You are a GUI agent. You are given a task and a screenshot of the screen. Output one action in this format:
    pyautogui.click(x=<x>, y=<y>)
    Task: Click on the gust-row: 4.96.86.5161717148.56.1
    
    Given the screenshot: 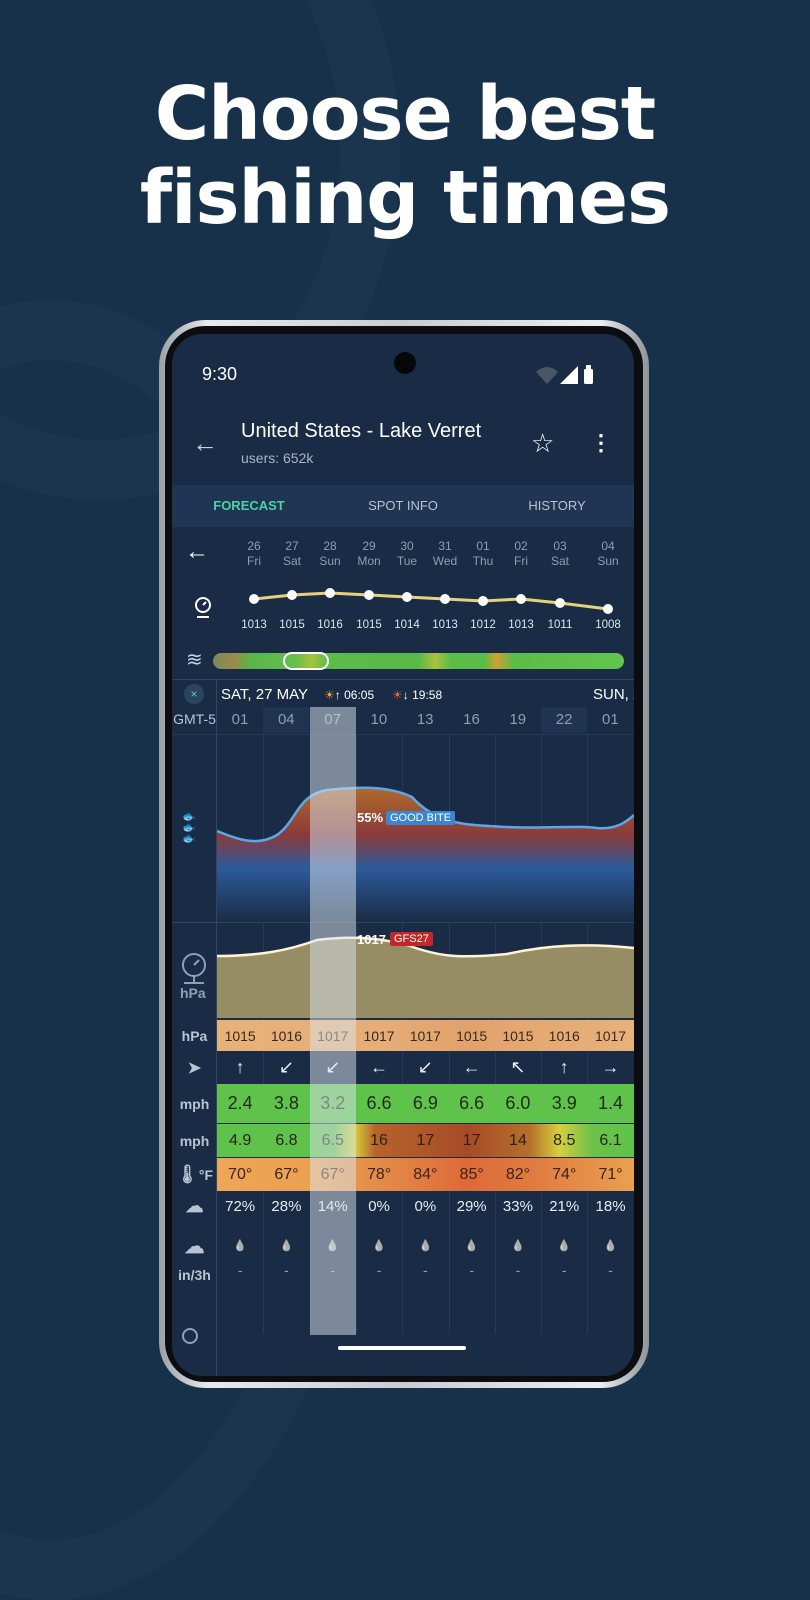 What is the action you would take?
    pyautogui.click(x=425, y=1140)
    